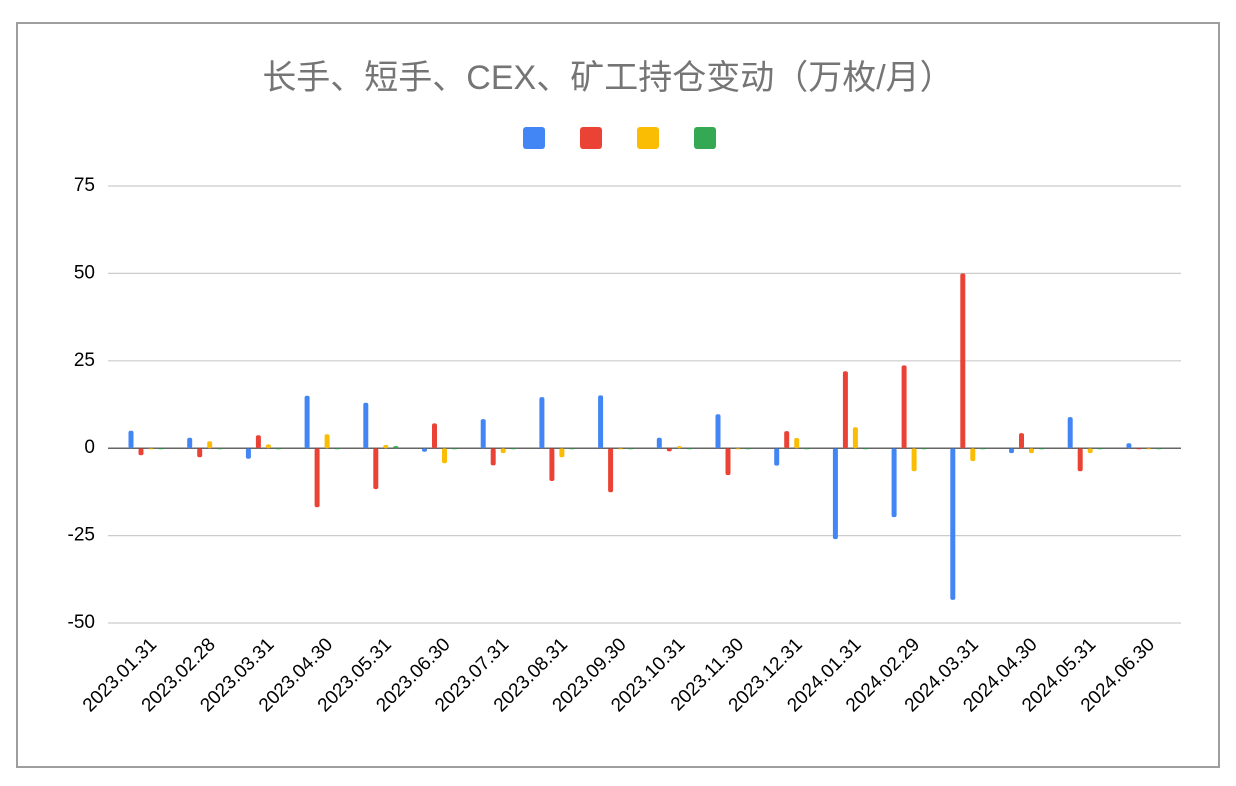  I want to click on y-tick-label: -50, so click(81, 622).